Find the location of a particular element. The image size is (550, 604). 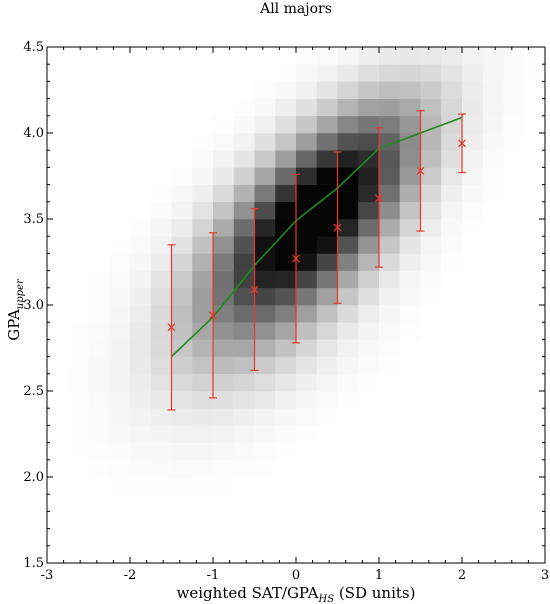

y-tick-label: 1.5 is located at coordinates (33, 563).